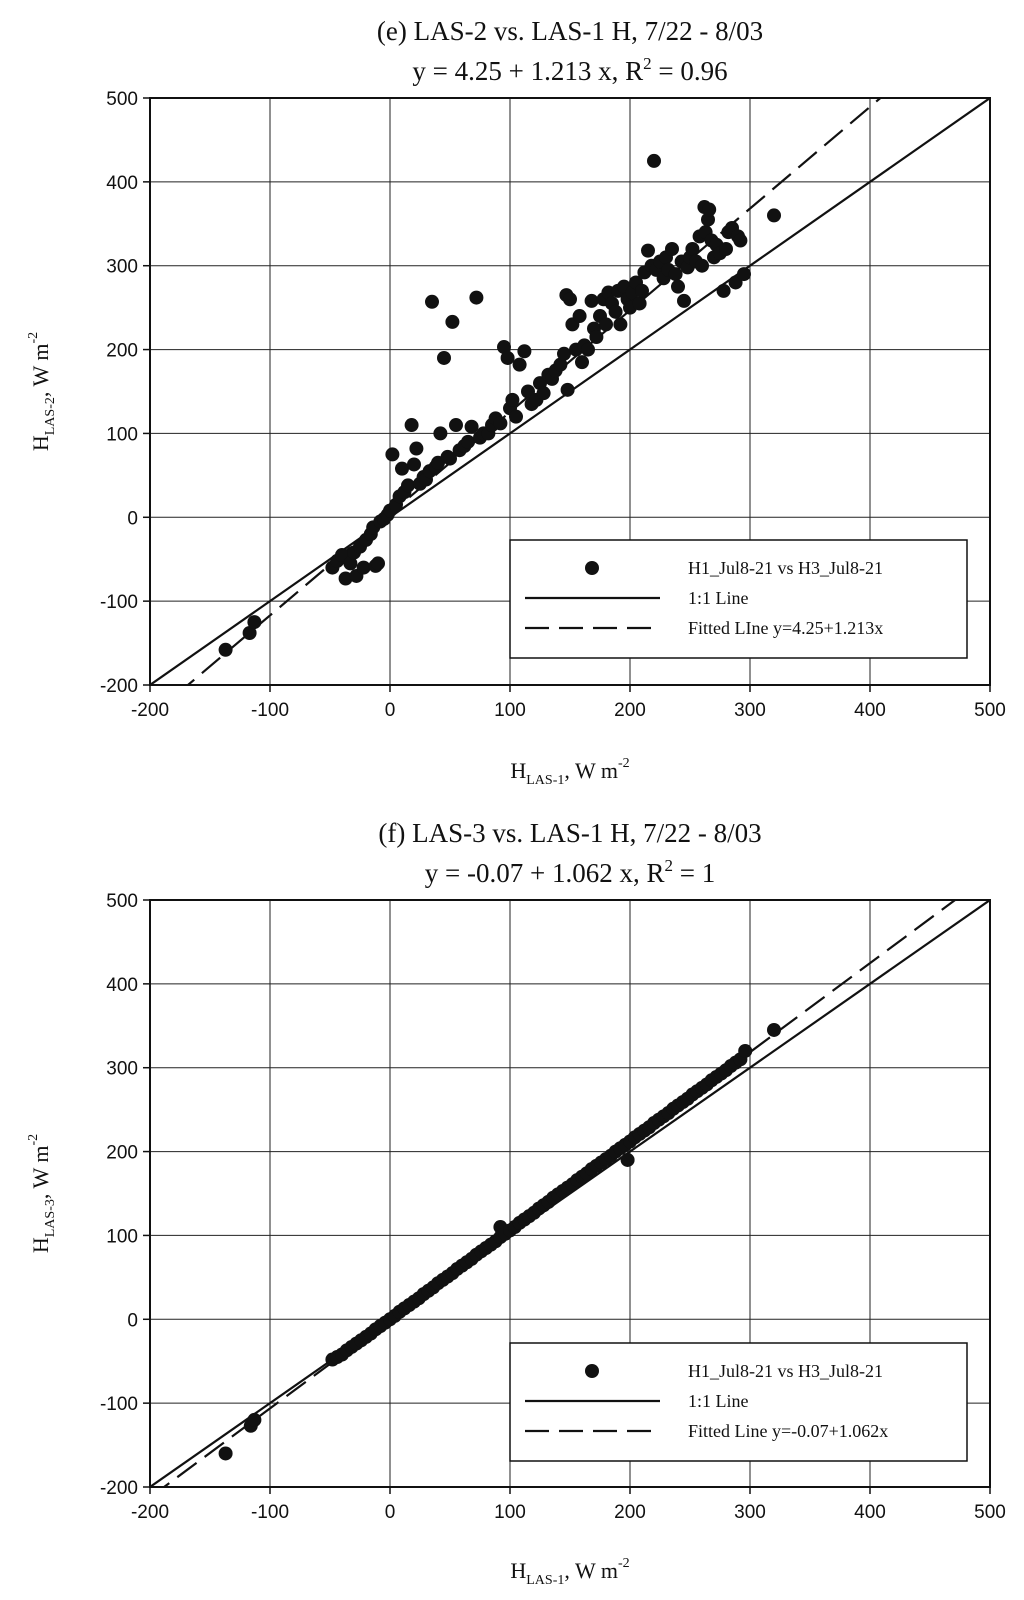 This screenshot has height=1600, width=1024. Describe the element at coordinates (591, 770) in the screenshot. I see `x-label-unit: , W m` at that location.